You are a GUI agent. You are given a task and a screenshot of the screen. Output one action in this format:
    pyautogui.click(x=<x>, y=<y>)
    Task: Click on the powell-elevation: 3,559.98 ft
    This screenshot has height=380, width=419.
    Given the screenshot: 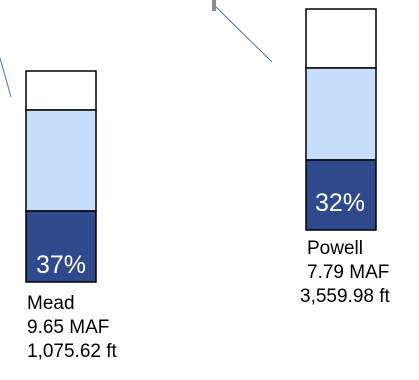 What is the action you would take?
    pyautogui.click(x=345, y=296)
    